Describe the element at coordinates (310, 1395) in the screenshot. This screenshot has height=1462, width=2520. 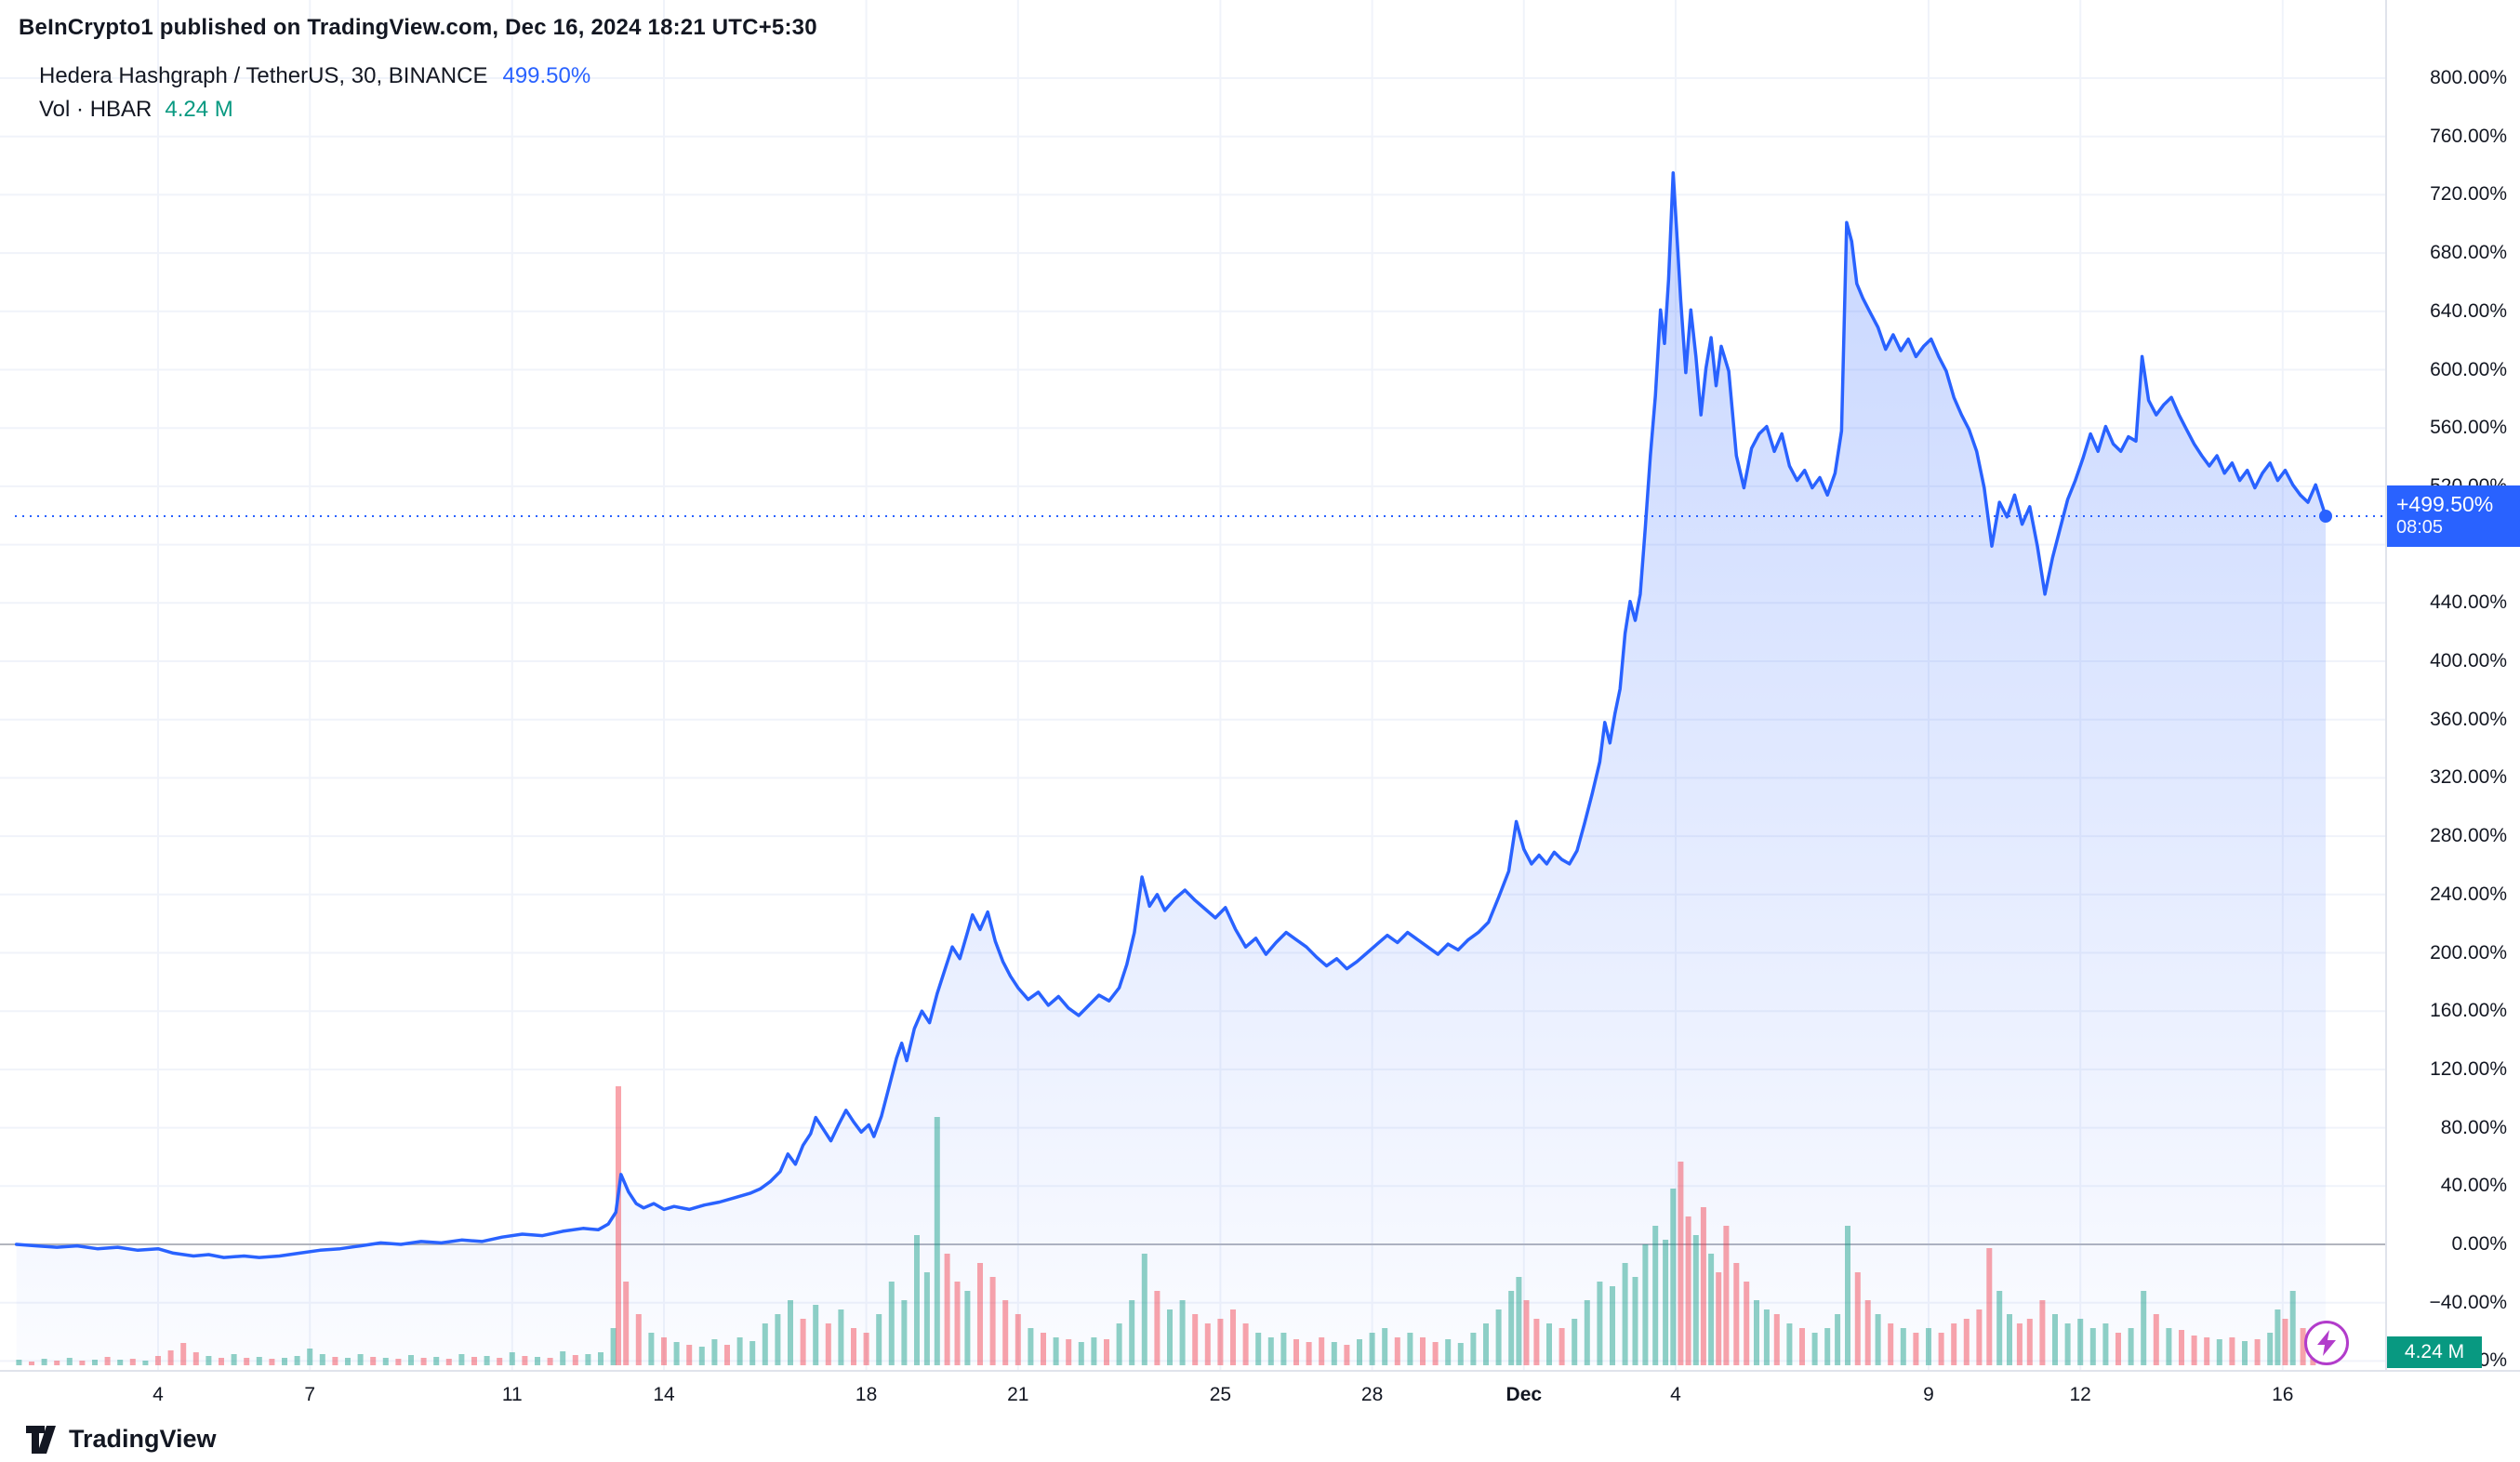
I see `time-axis-label: 7` at that location.